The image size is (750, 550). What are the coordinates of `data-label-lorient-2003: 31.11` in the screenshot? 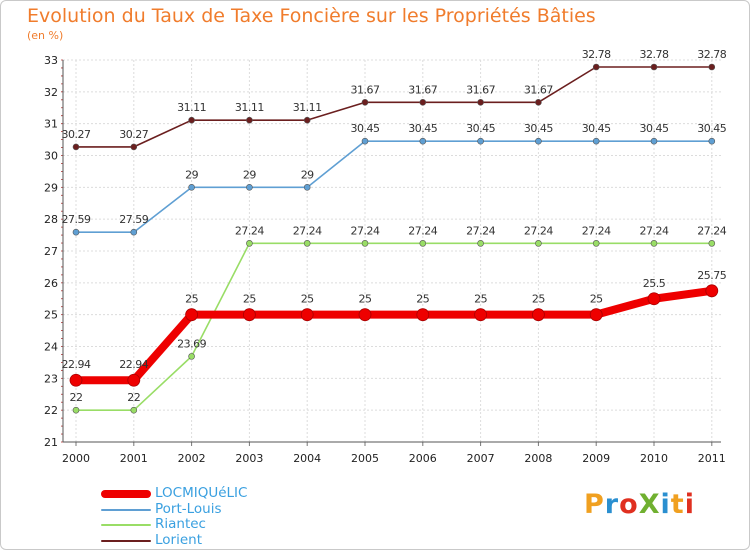 It's located at (249, 107).